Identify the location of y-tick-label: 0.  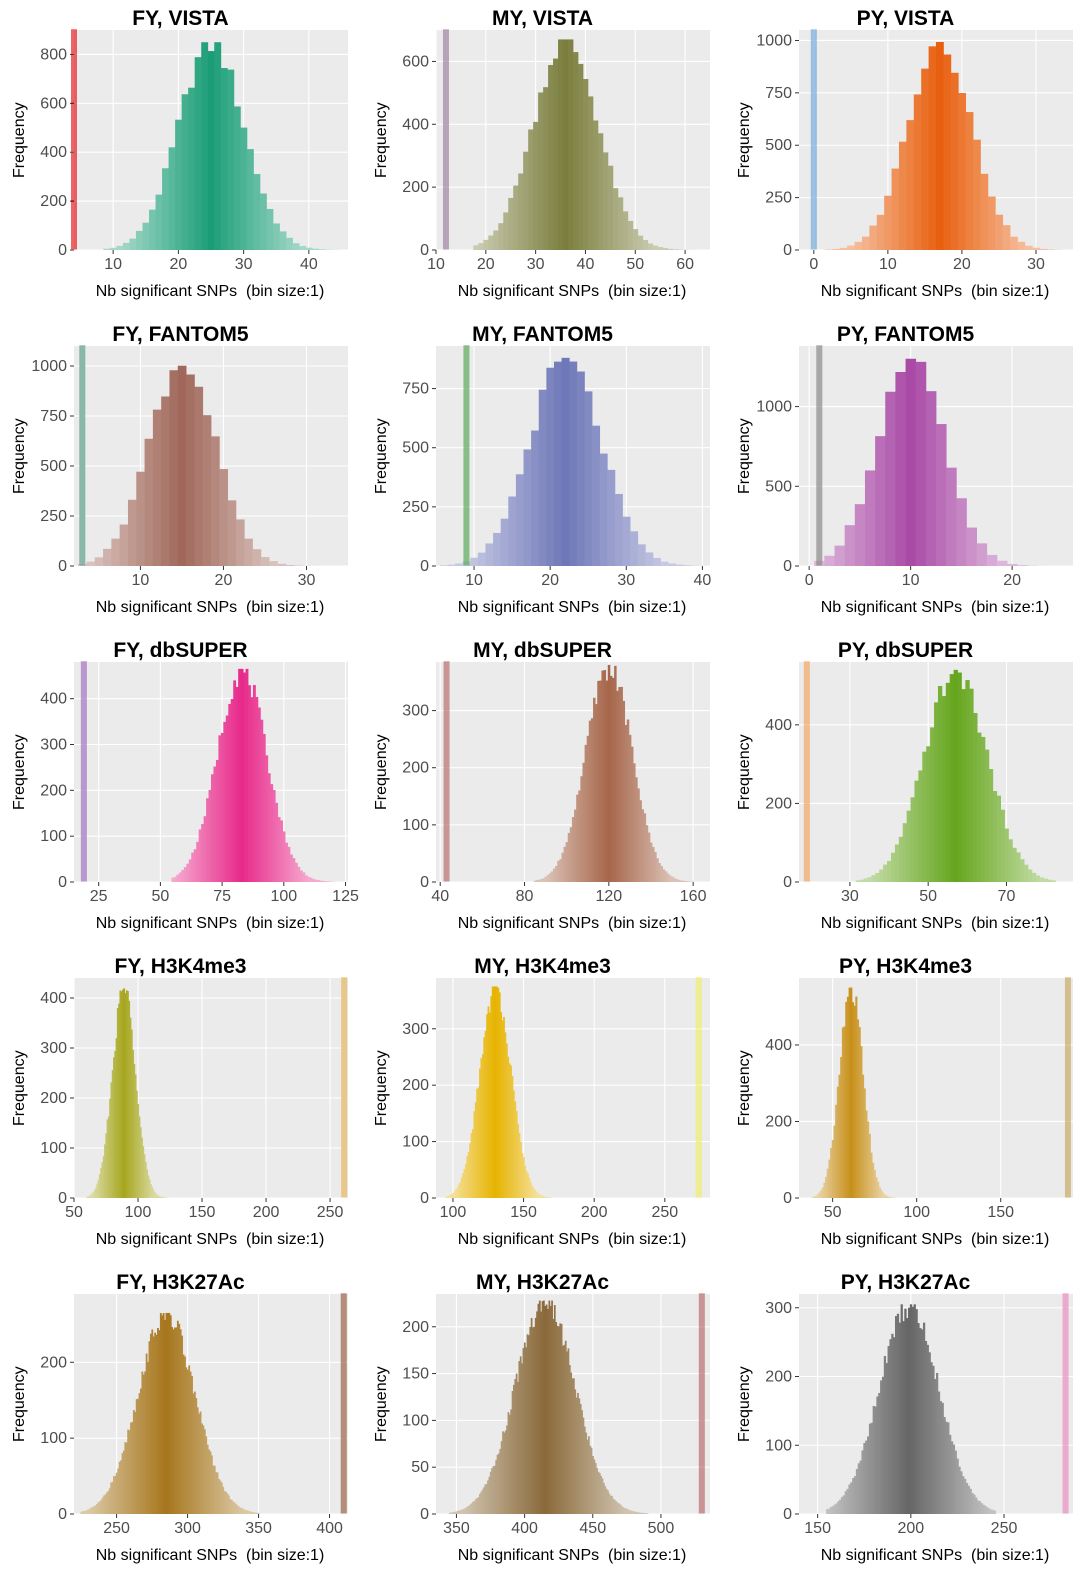
(424, 250).